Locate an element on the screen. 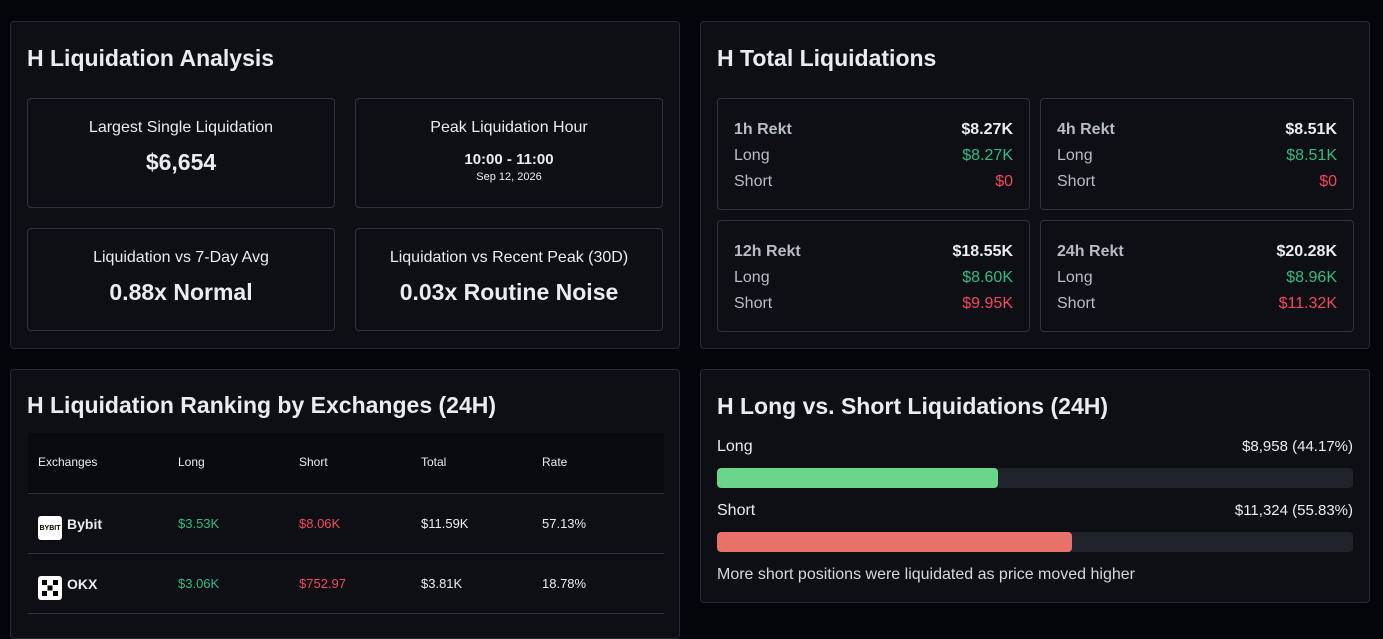 The image size is (1383, 639). table-header: Exchanges Long Short Total Rate is located at coordinates (346, 463).